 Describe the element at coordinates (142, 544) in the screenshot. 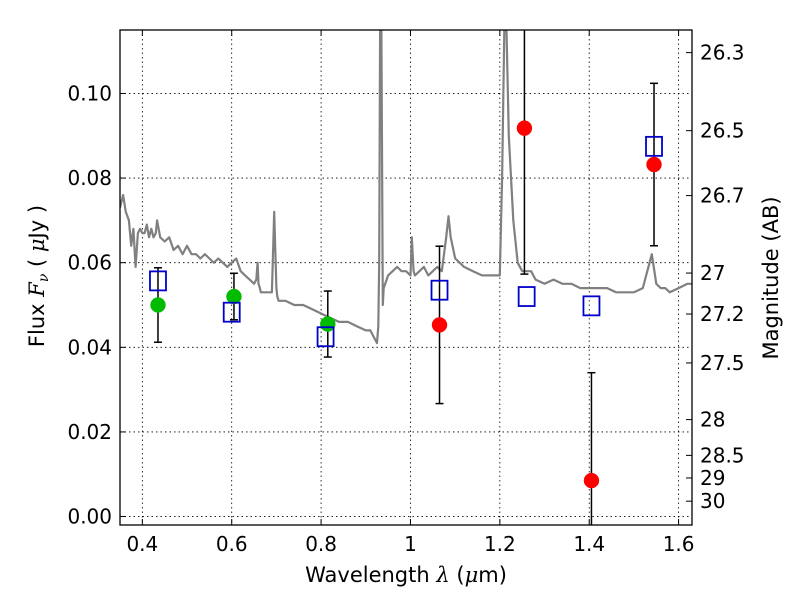

I see `x-tick-label: 0.4` at that location.